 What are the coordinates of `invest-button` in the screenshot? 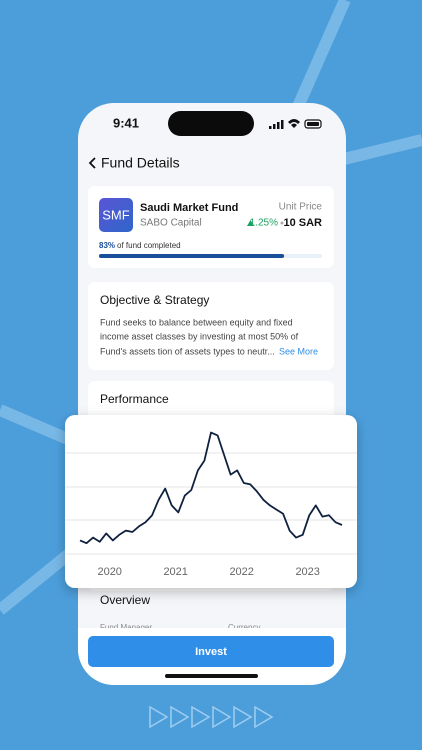 It's located at (211, 651).